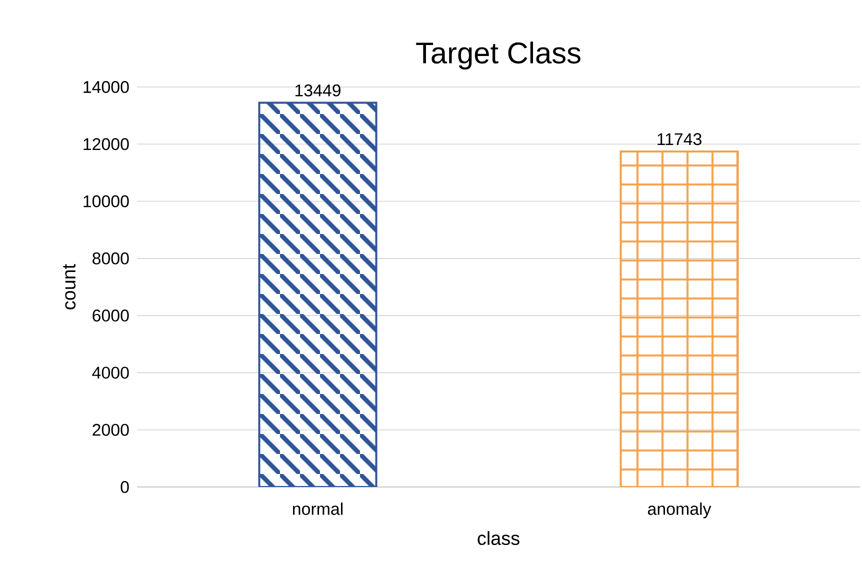 The width and height of the screenshot is (862, 574). Describe the element at coordinates (499, 538) in the screenshot. I see `x-axis-title: class` at that location.